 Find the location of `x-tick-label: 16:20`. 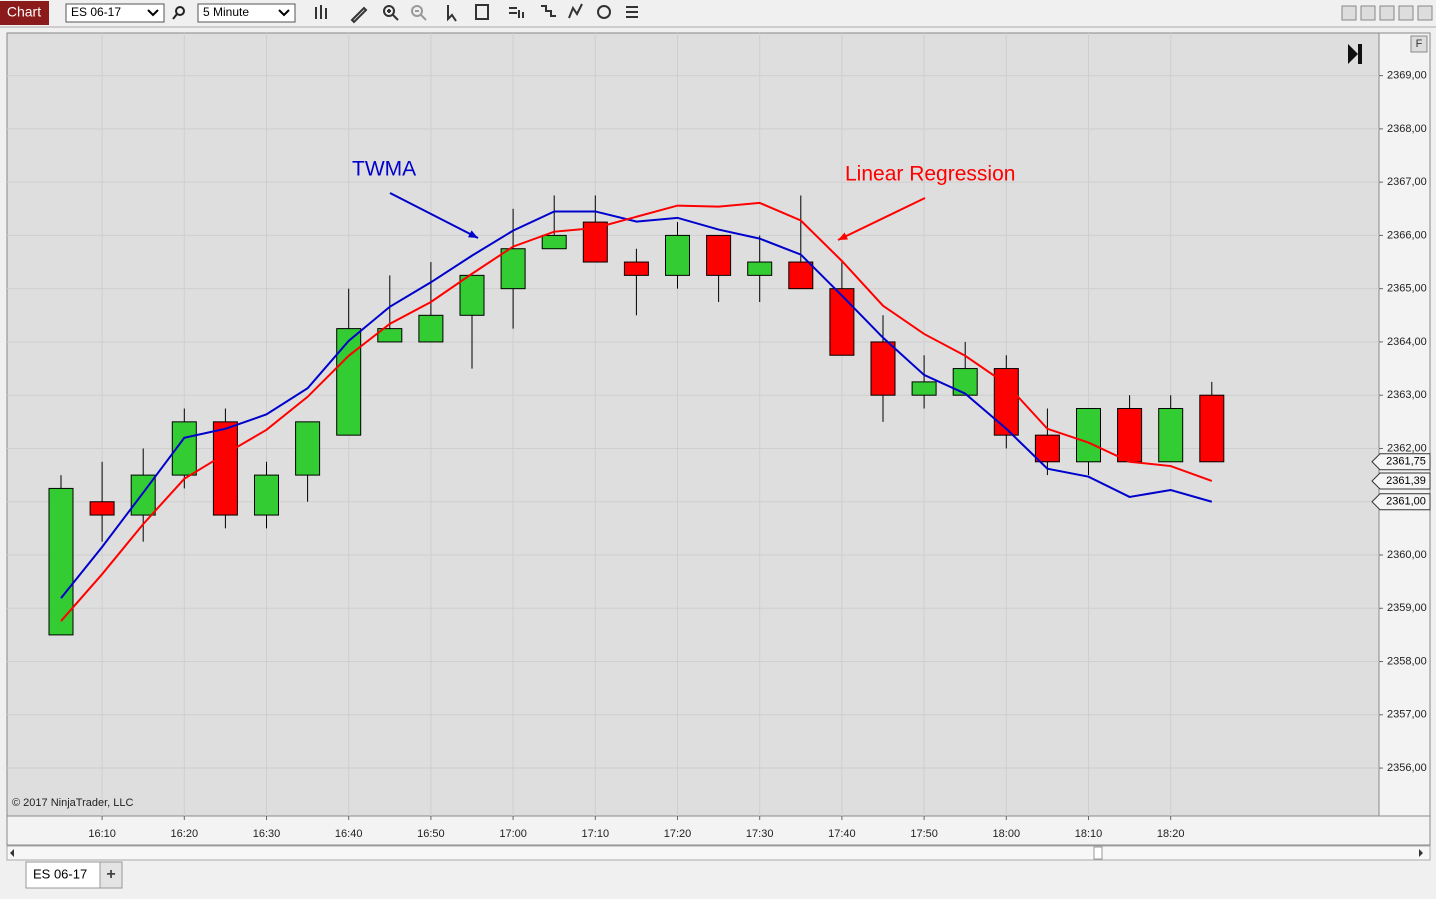

x-tick-label: 16:20 is located at coordinates (185, 834).